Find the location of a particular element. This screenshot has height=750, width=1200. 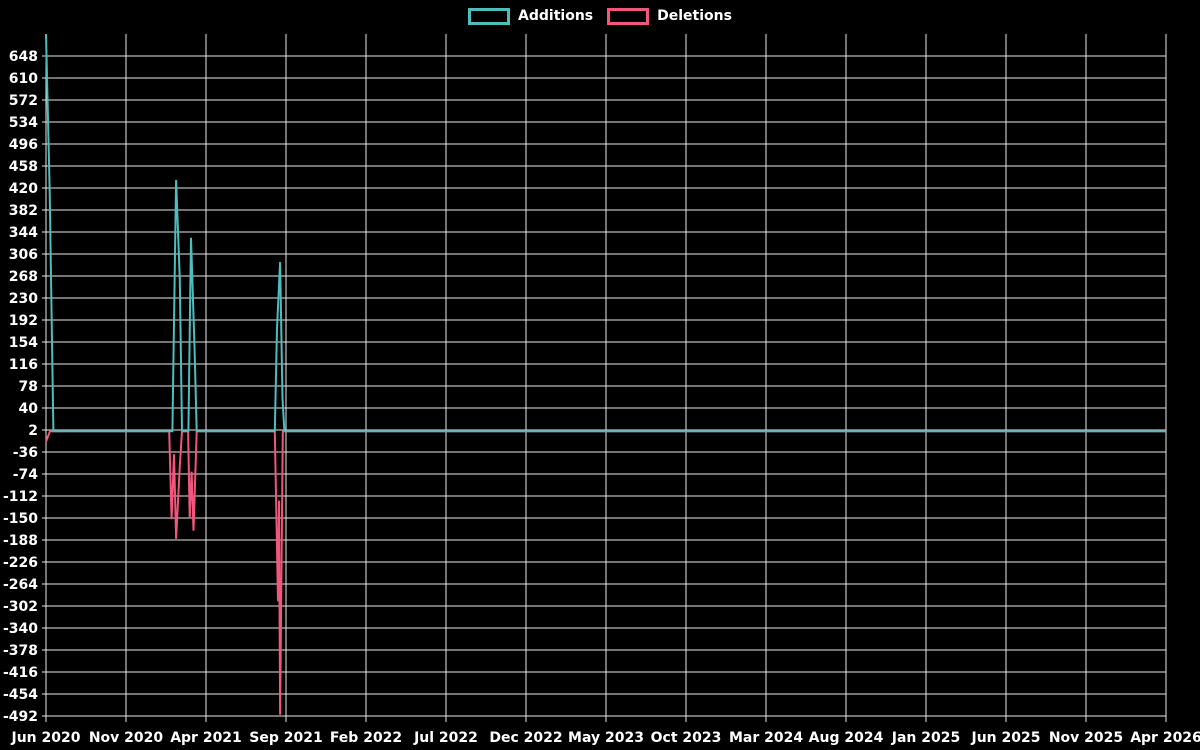

y-tick-label: 572 is located at coordinates (23, 101).